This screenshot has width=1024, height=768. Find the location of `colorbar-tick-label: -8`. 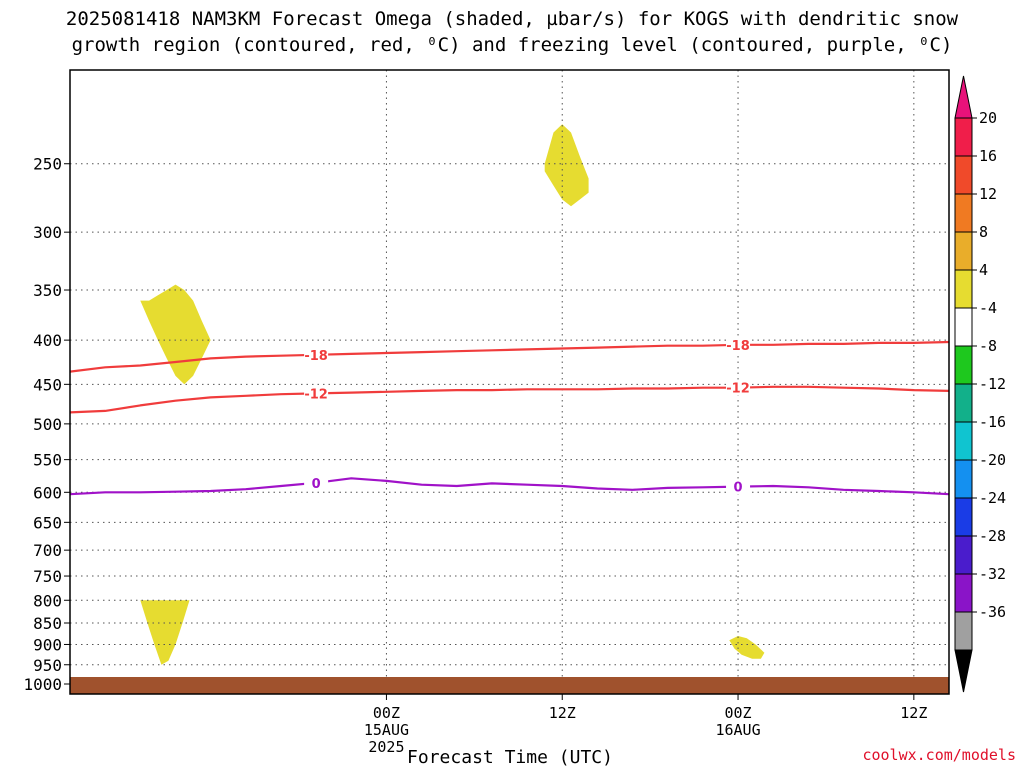

colorbar-tick-label: -8 is located at coordinates (988, 346).